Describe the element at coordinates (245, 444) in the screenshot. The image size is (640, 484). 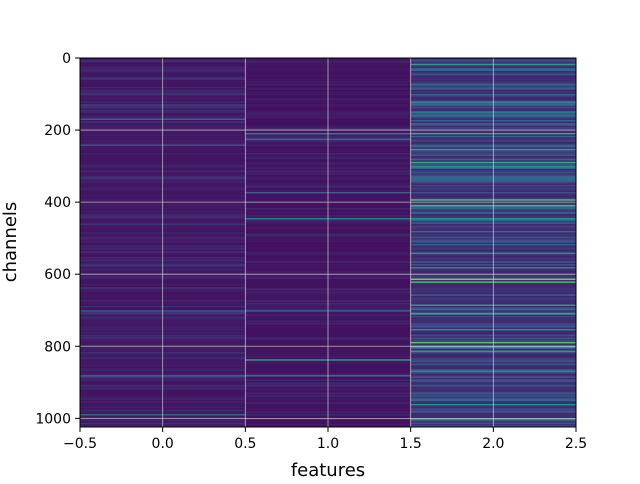
I see `x-tick-label: 0.5` at that location.